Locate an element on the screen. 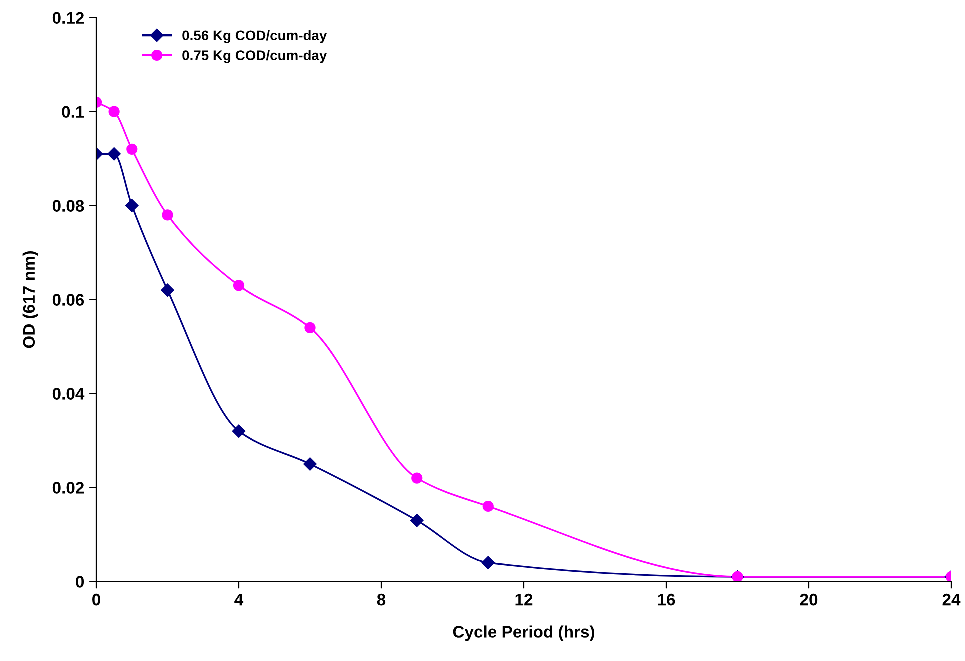 The image size is (965, 661). y-tick-label: 0.1 is located at coordinates (73, 112).